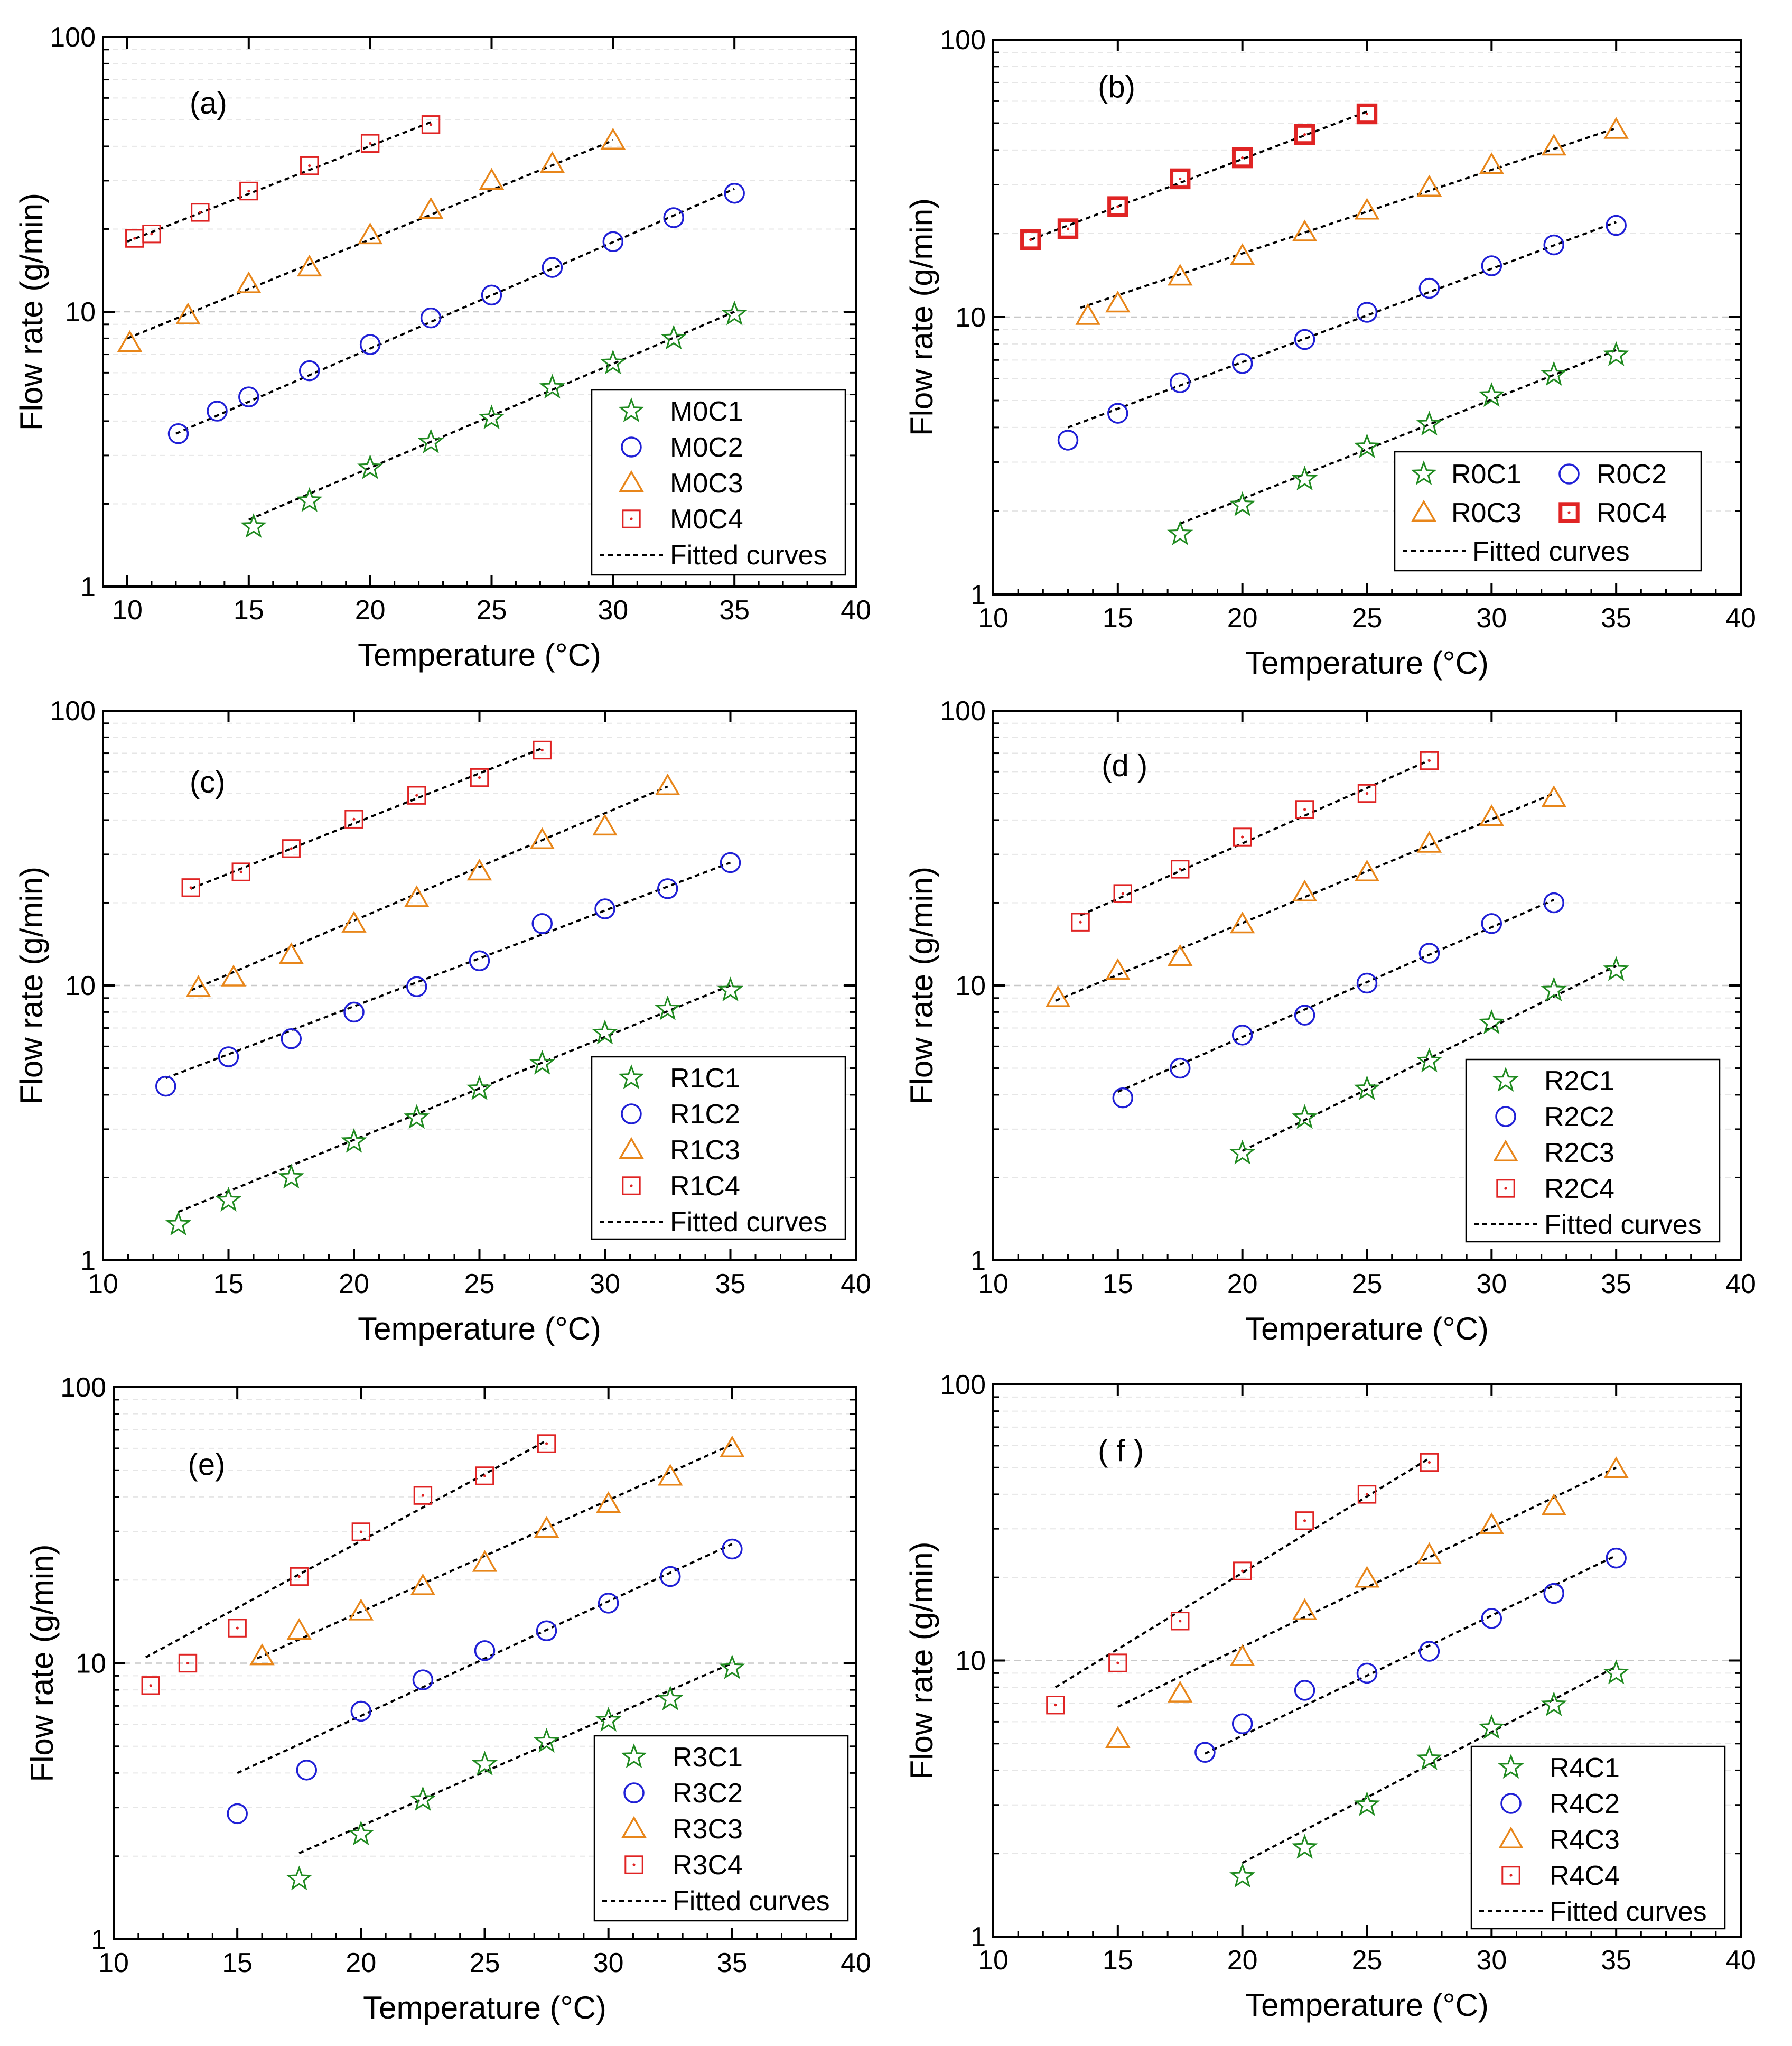 This screenshot has width=1792, height=2046. I want to click on fitted-curve-R4C2, so click(1411, 1655).